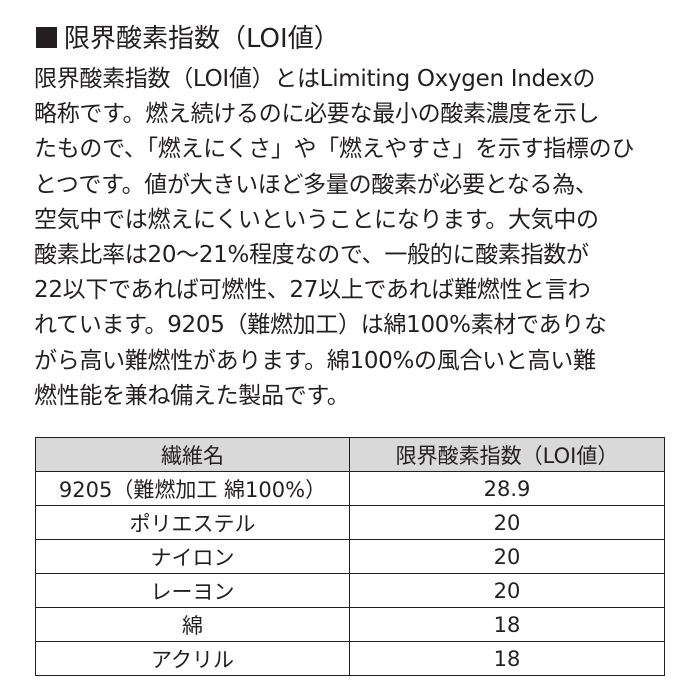 The width and height of the screenshot is (700, 700). What do you see at coordinates (334, 149) in the screenshot?
I see `paragraph-line: たもので、「燃えにくさ」や「燃えやすさ」を示す指標のひ` at bounding box center [334, 149].